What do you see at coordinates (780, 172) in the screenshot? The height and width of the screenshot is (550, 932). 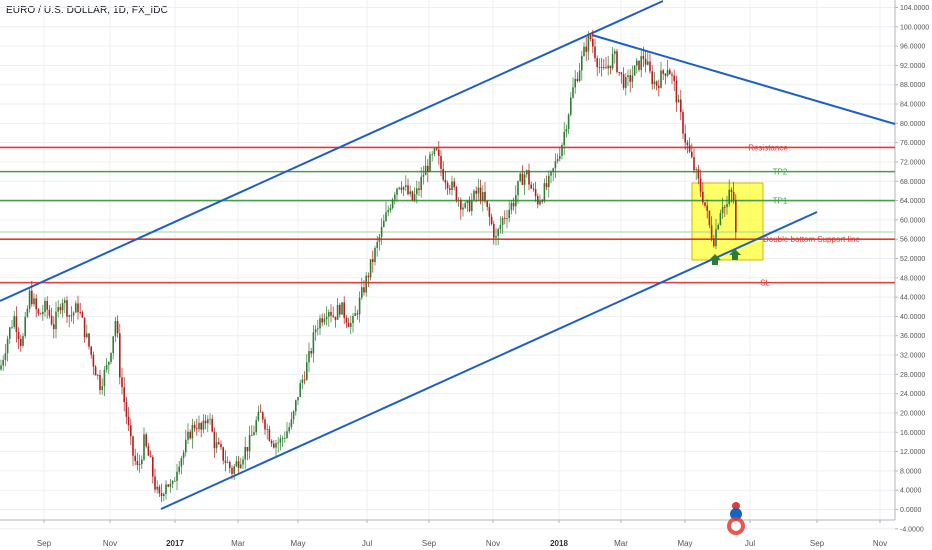 I see `level-label: TP2` at bounding box center [780, 172].